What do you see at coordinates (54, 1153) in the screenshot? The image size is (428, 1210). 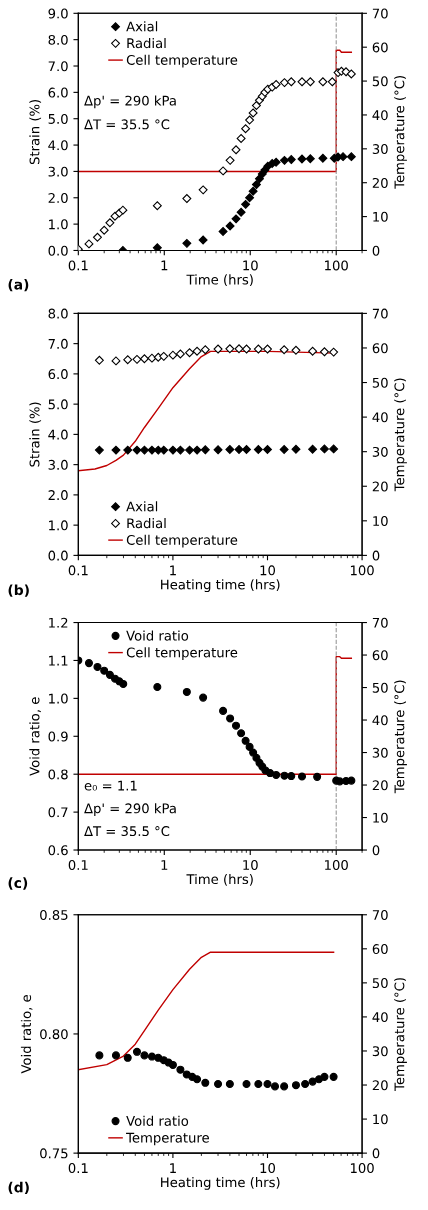 I see `y-tick-label: 0.75` at bounding box center [54, 1153].